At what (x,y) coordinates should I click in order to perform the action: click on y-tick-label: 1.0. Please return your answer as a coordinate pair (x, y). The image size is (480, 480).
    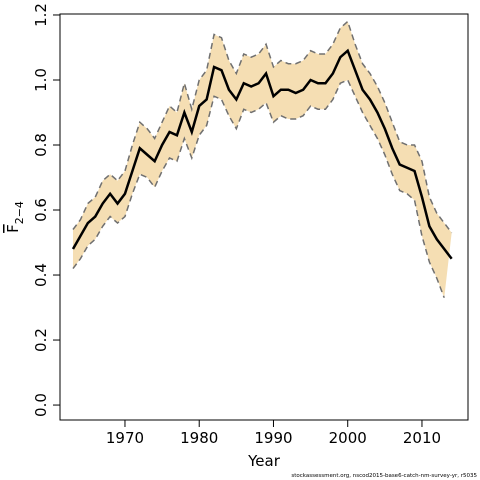
    Looking at the image, I should click on (41, 80).